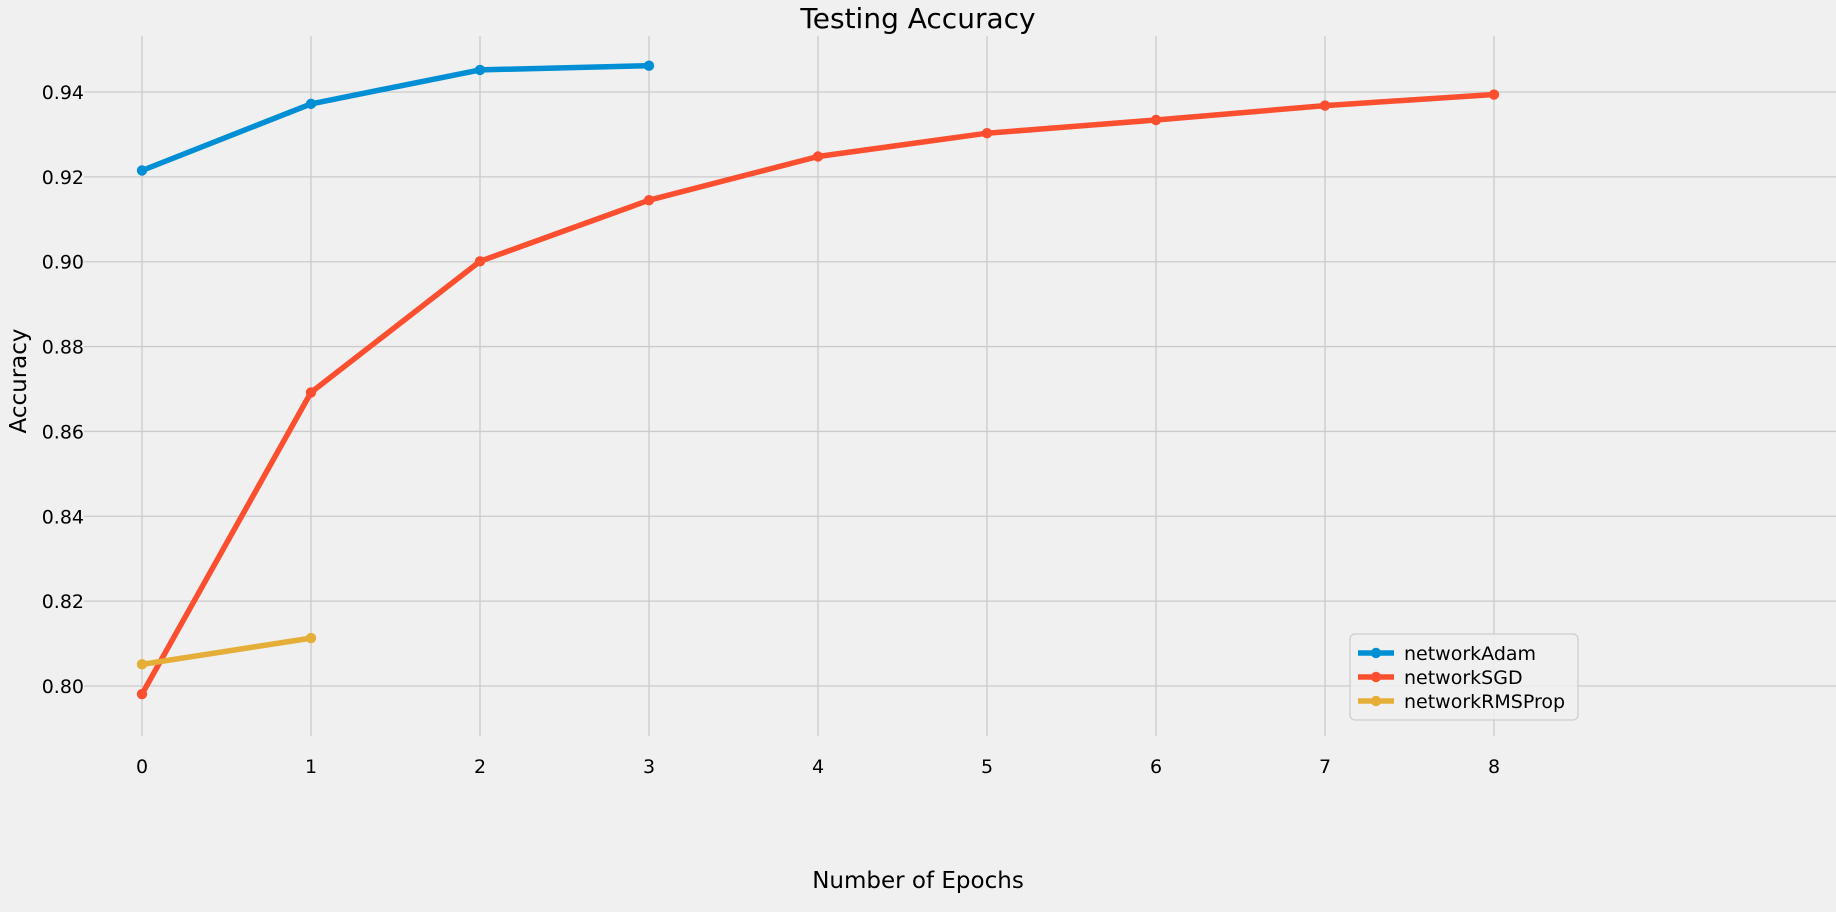  What do you see at coordinates (1376, 653) in the screenshot?
I see `legend-marker-networkAdam` at bounding box center [1376, 653].